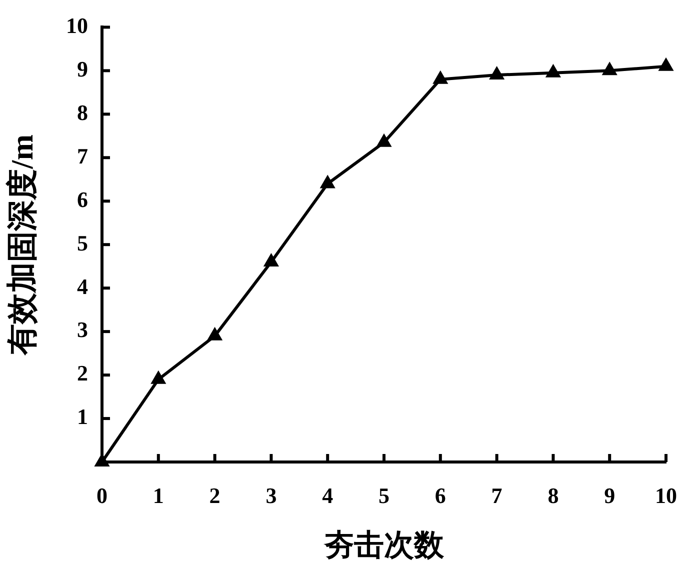  Describe the element at coordinates (384, 495) in the screenshot. I see `x-tick-label: 5` at that location.